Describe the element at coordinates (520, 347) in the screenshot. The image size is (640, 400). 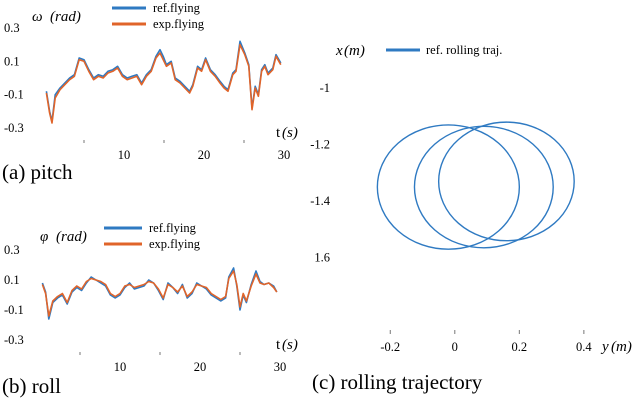
I see `x-tick-label: 0.2` at that location.